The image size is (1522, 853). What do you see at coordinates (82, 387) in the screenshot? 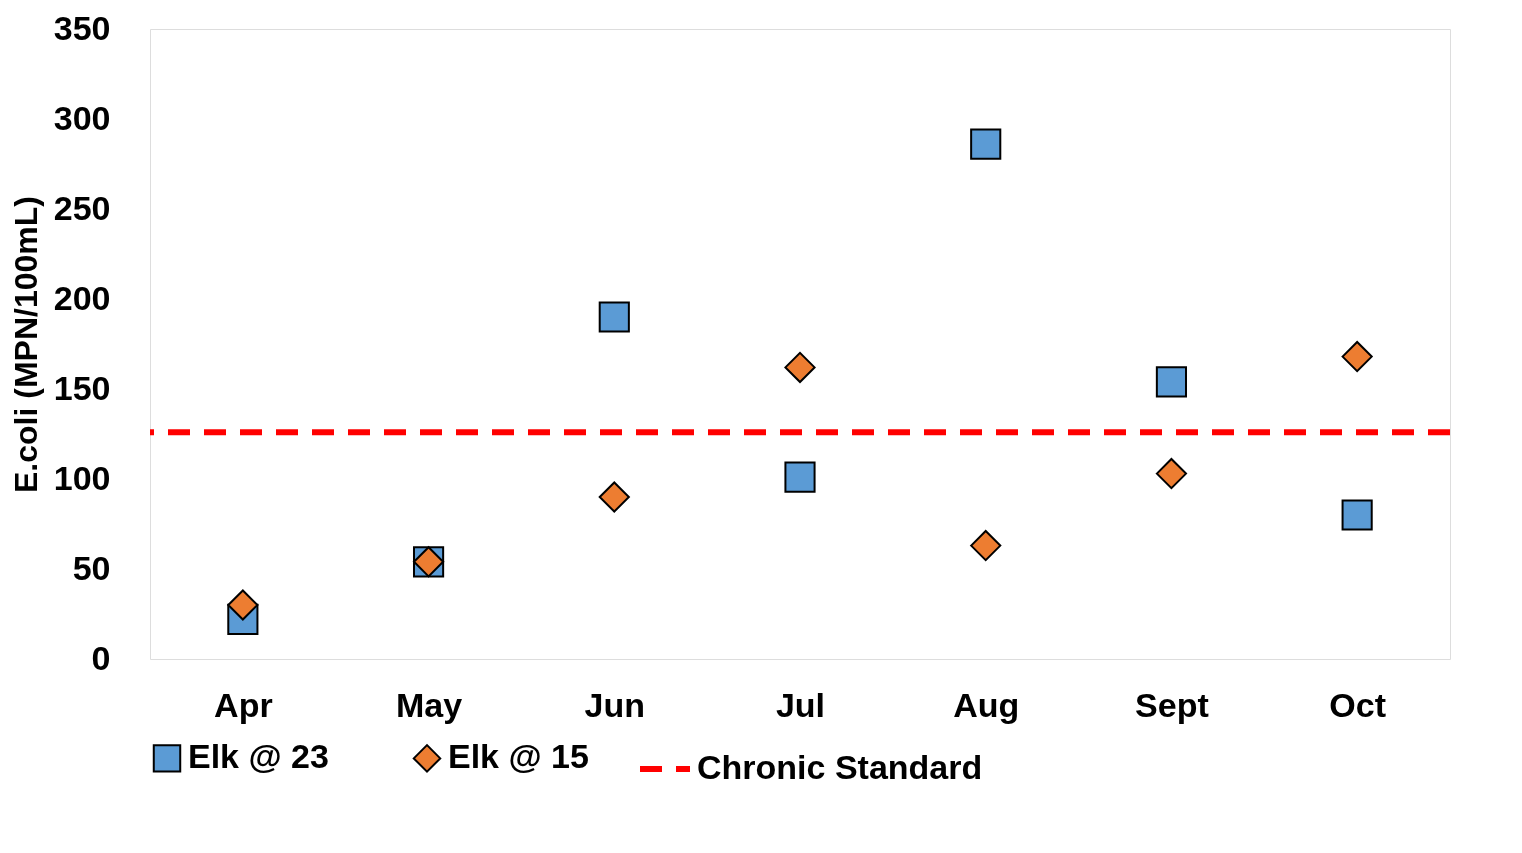
I see `y-tick-label: 150` at bounding box center [82, 387].